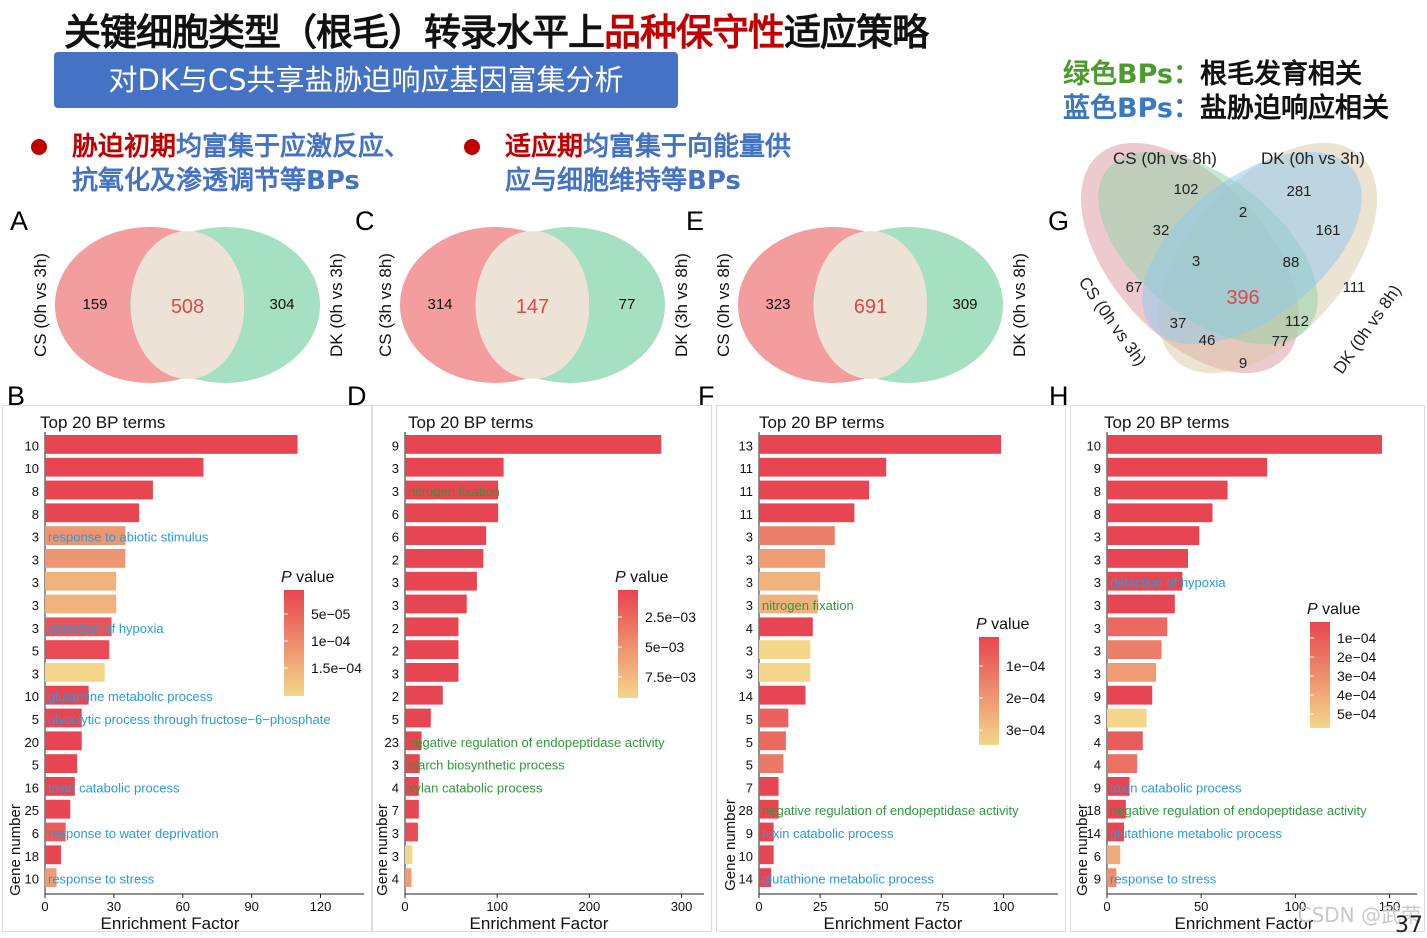 Image resolution: width=1427 pixels, height=938 pixels. Describe the element at coordinates (1294, 108) in the screenshot. I see `legend-blue-value: 盐胁迫响应相关` at that location.